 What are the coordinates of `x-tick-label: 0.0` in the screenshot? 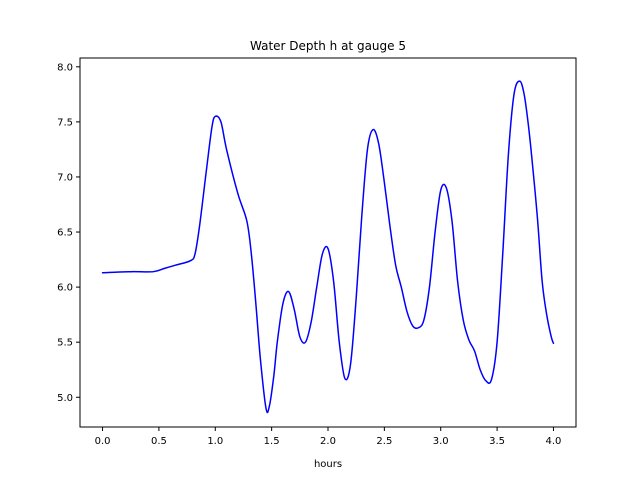 It's located at (103, 441).